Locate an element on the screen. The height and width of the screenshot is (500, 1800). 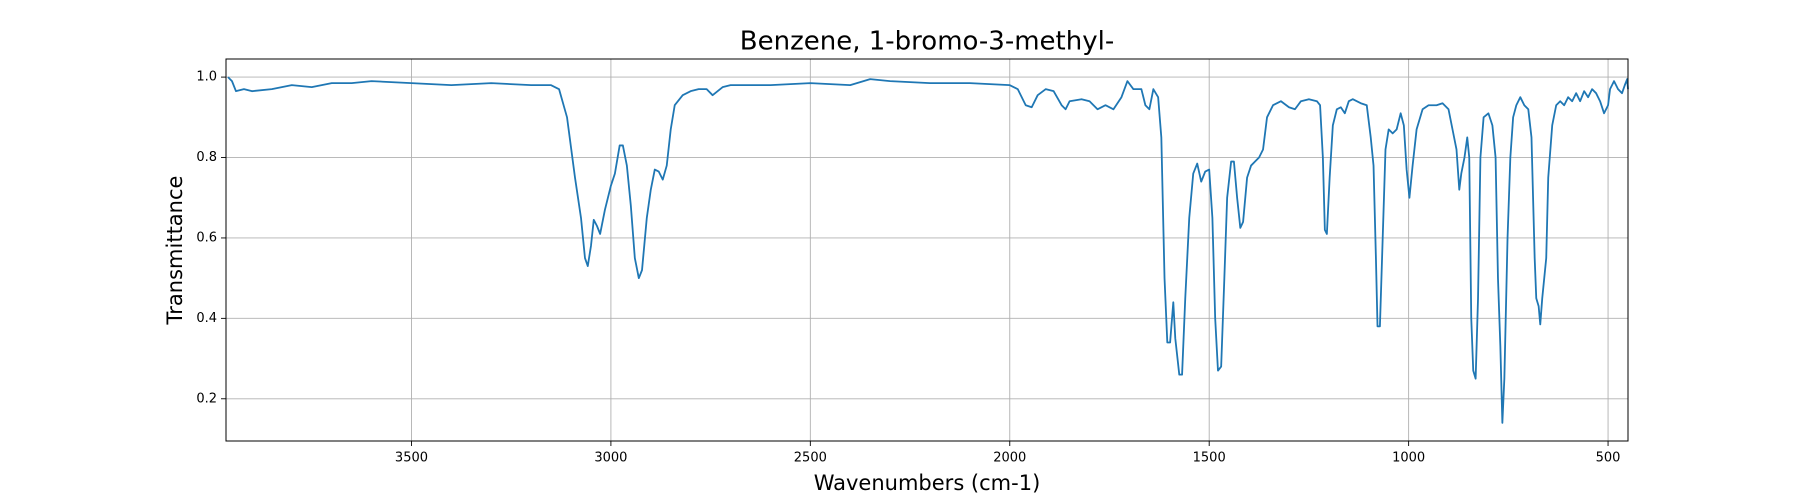
y-tick-label: 0.6 is located at coordinates (206, 237).